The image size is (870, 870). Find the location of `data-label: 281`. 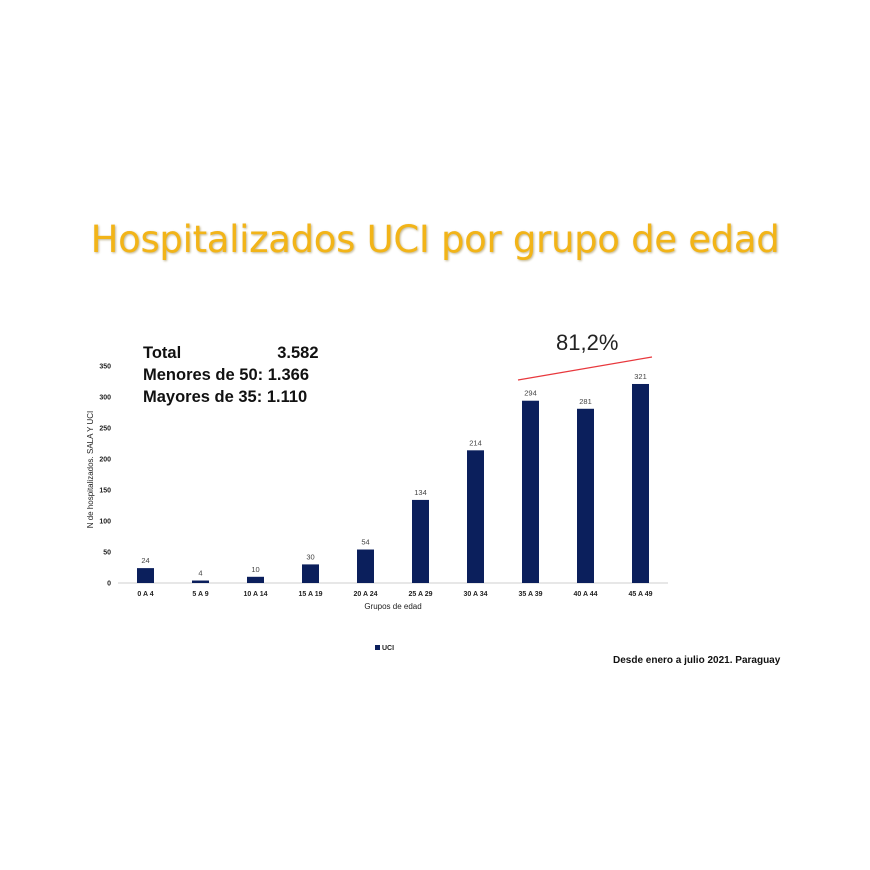

data-label: 281 is located at coordinates (585, 401).